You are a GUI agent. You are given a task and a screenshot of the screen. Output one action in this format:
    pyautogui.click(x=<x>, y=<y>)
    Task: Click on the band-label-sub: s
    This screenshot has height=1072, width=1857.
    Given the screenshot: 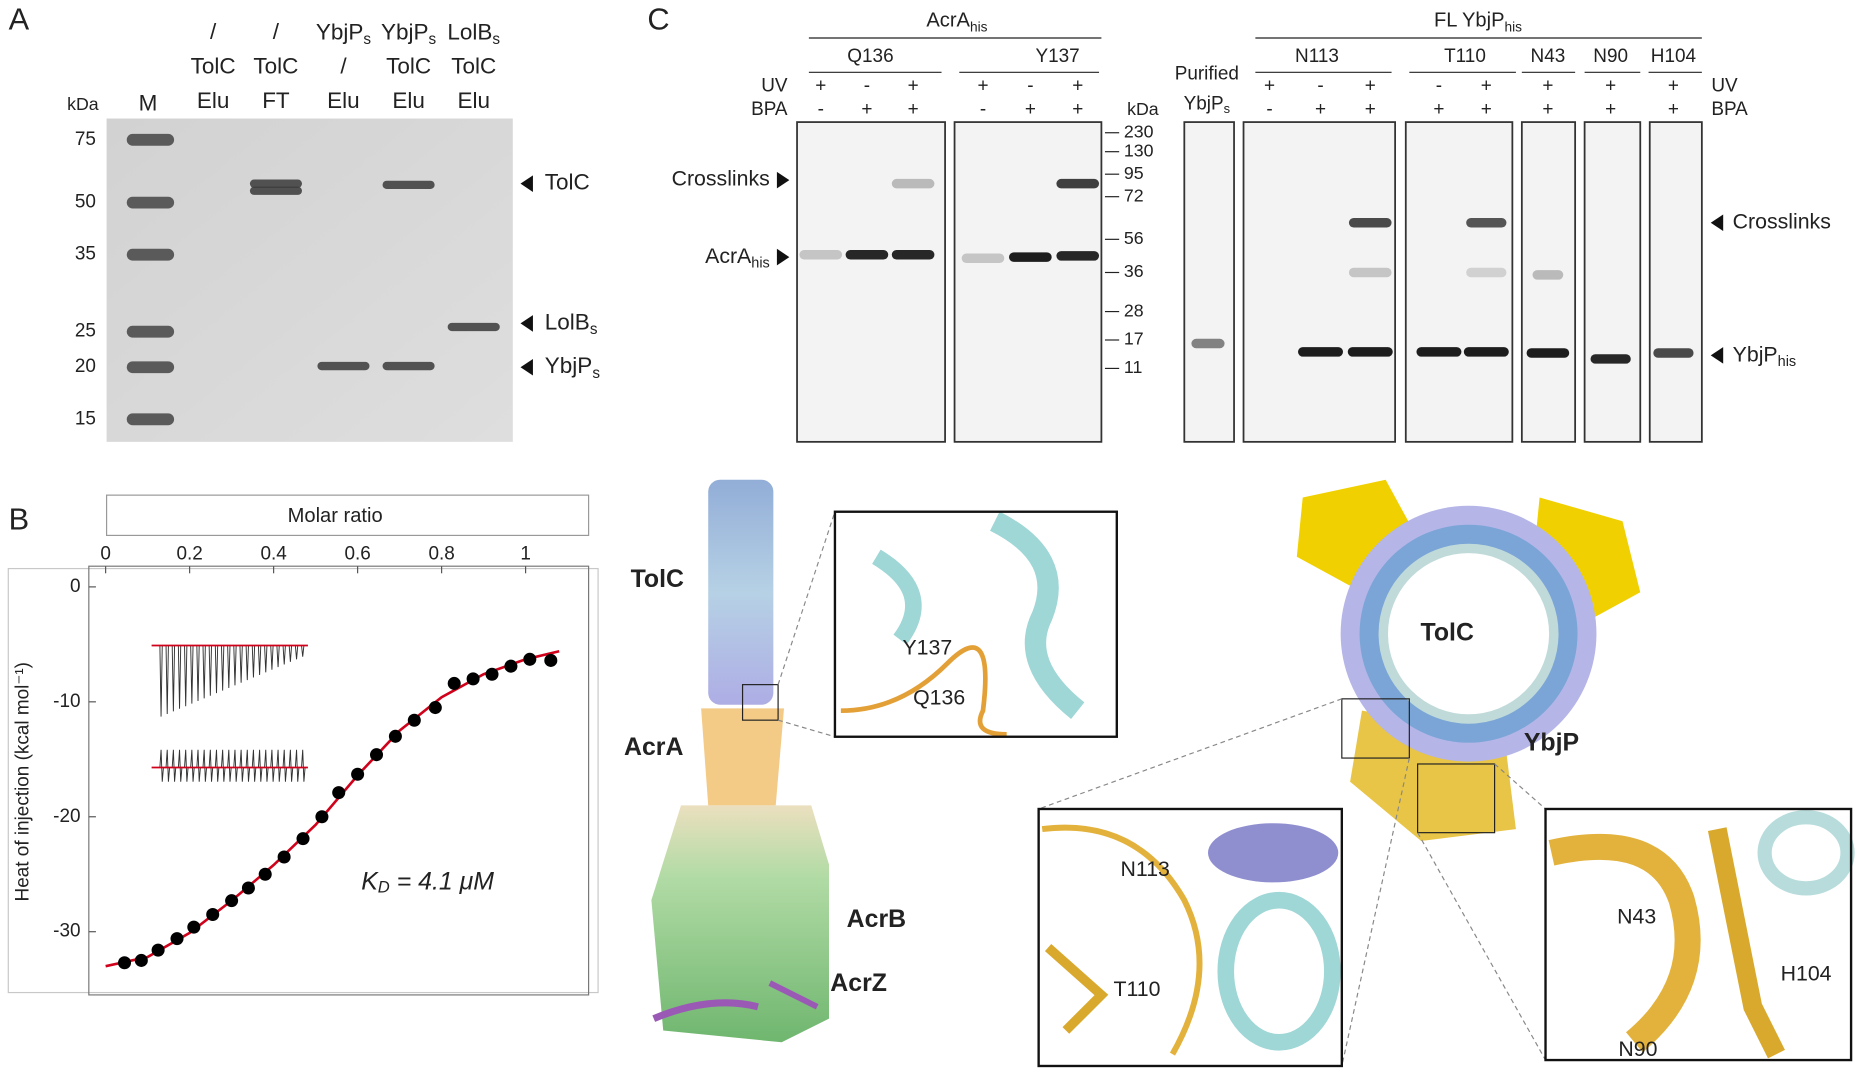 What is the action you would take?
    pyautogui.click(x=594, y=329)
    